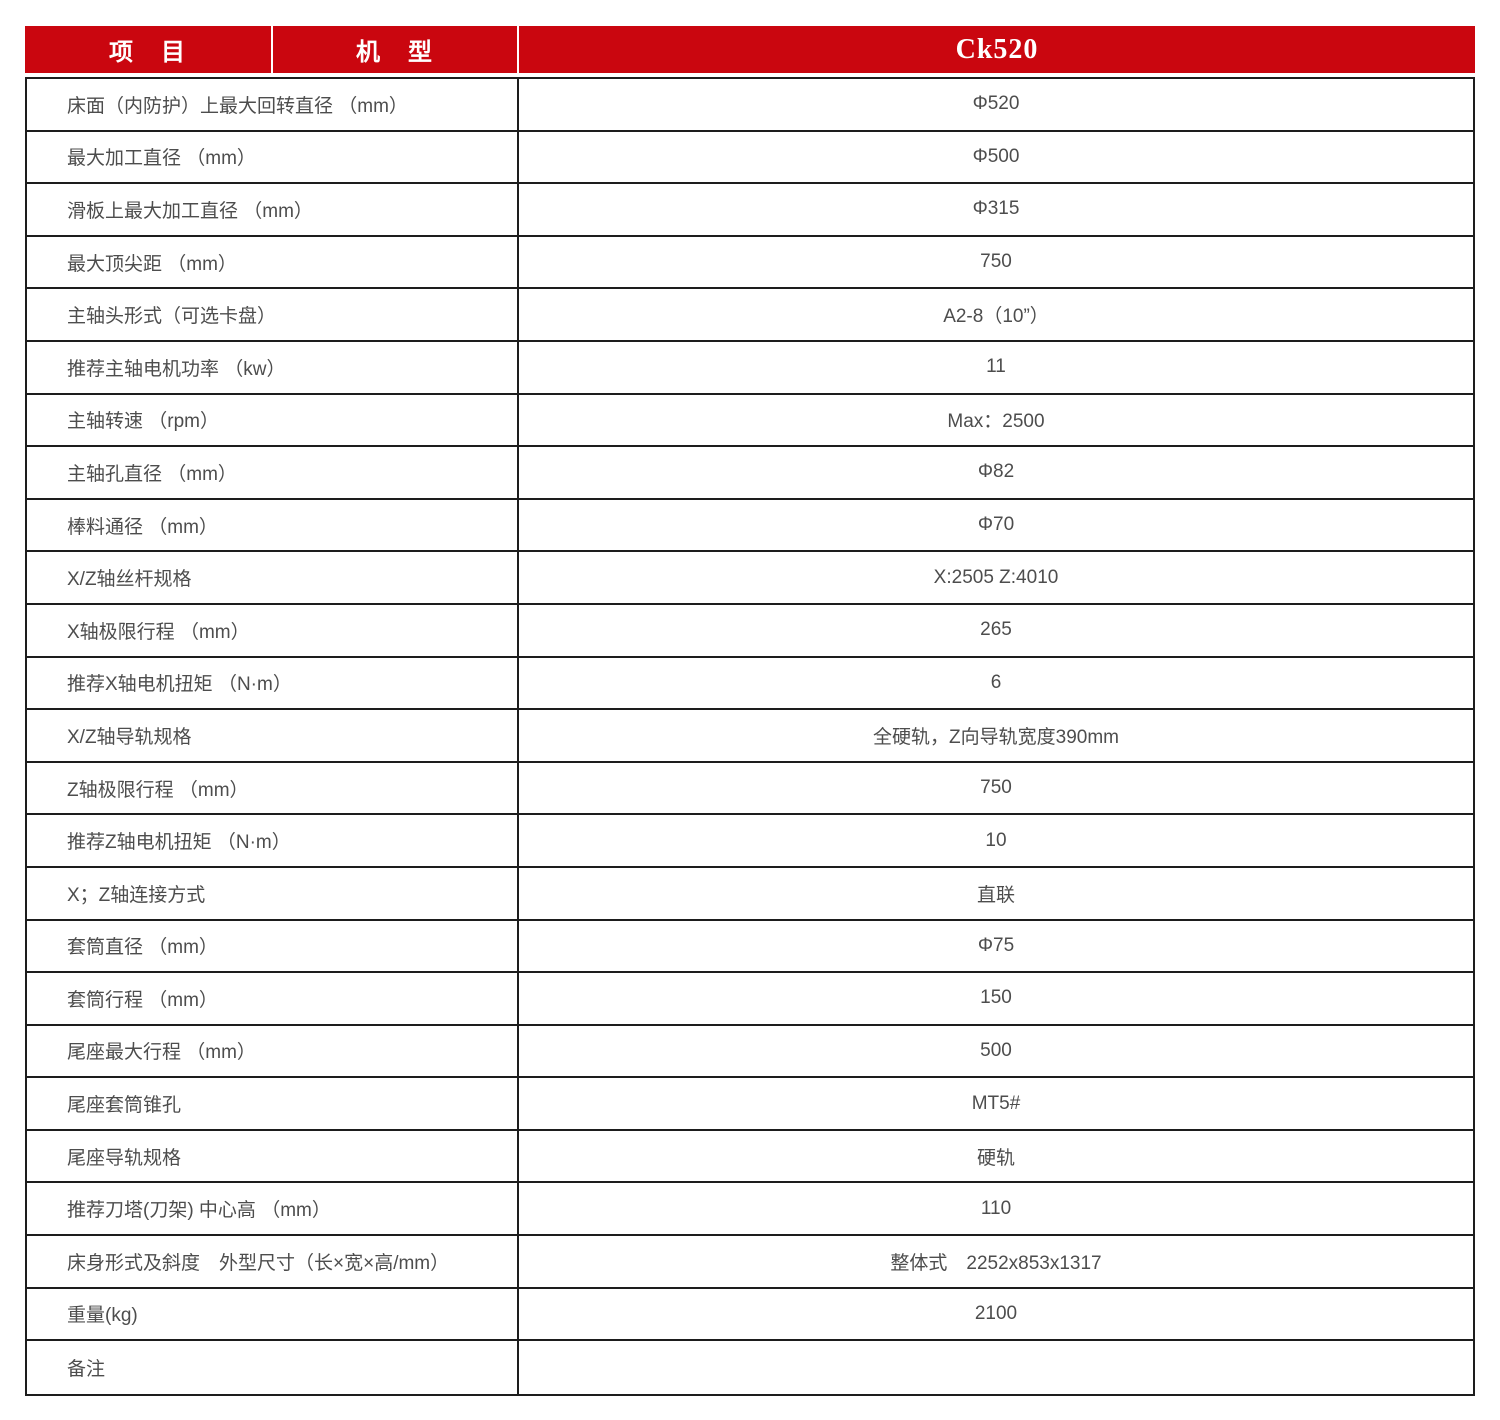 The height and width of the screenshot is (1420, 1500). I want to click on row-value: Φ82, so click(996, 472).